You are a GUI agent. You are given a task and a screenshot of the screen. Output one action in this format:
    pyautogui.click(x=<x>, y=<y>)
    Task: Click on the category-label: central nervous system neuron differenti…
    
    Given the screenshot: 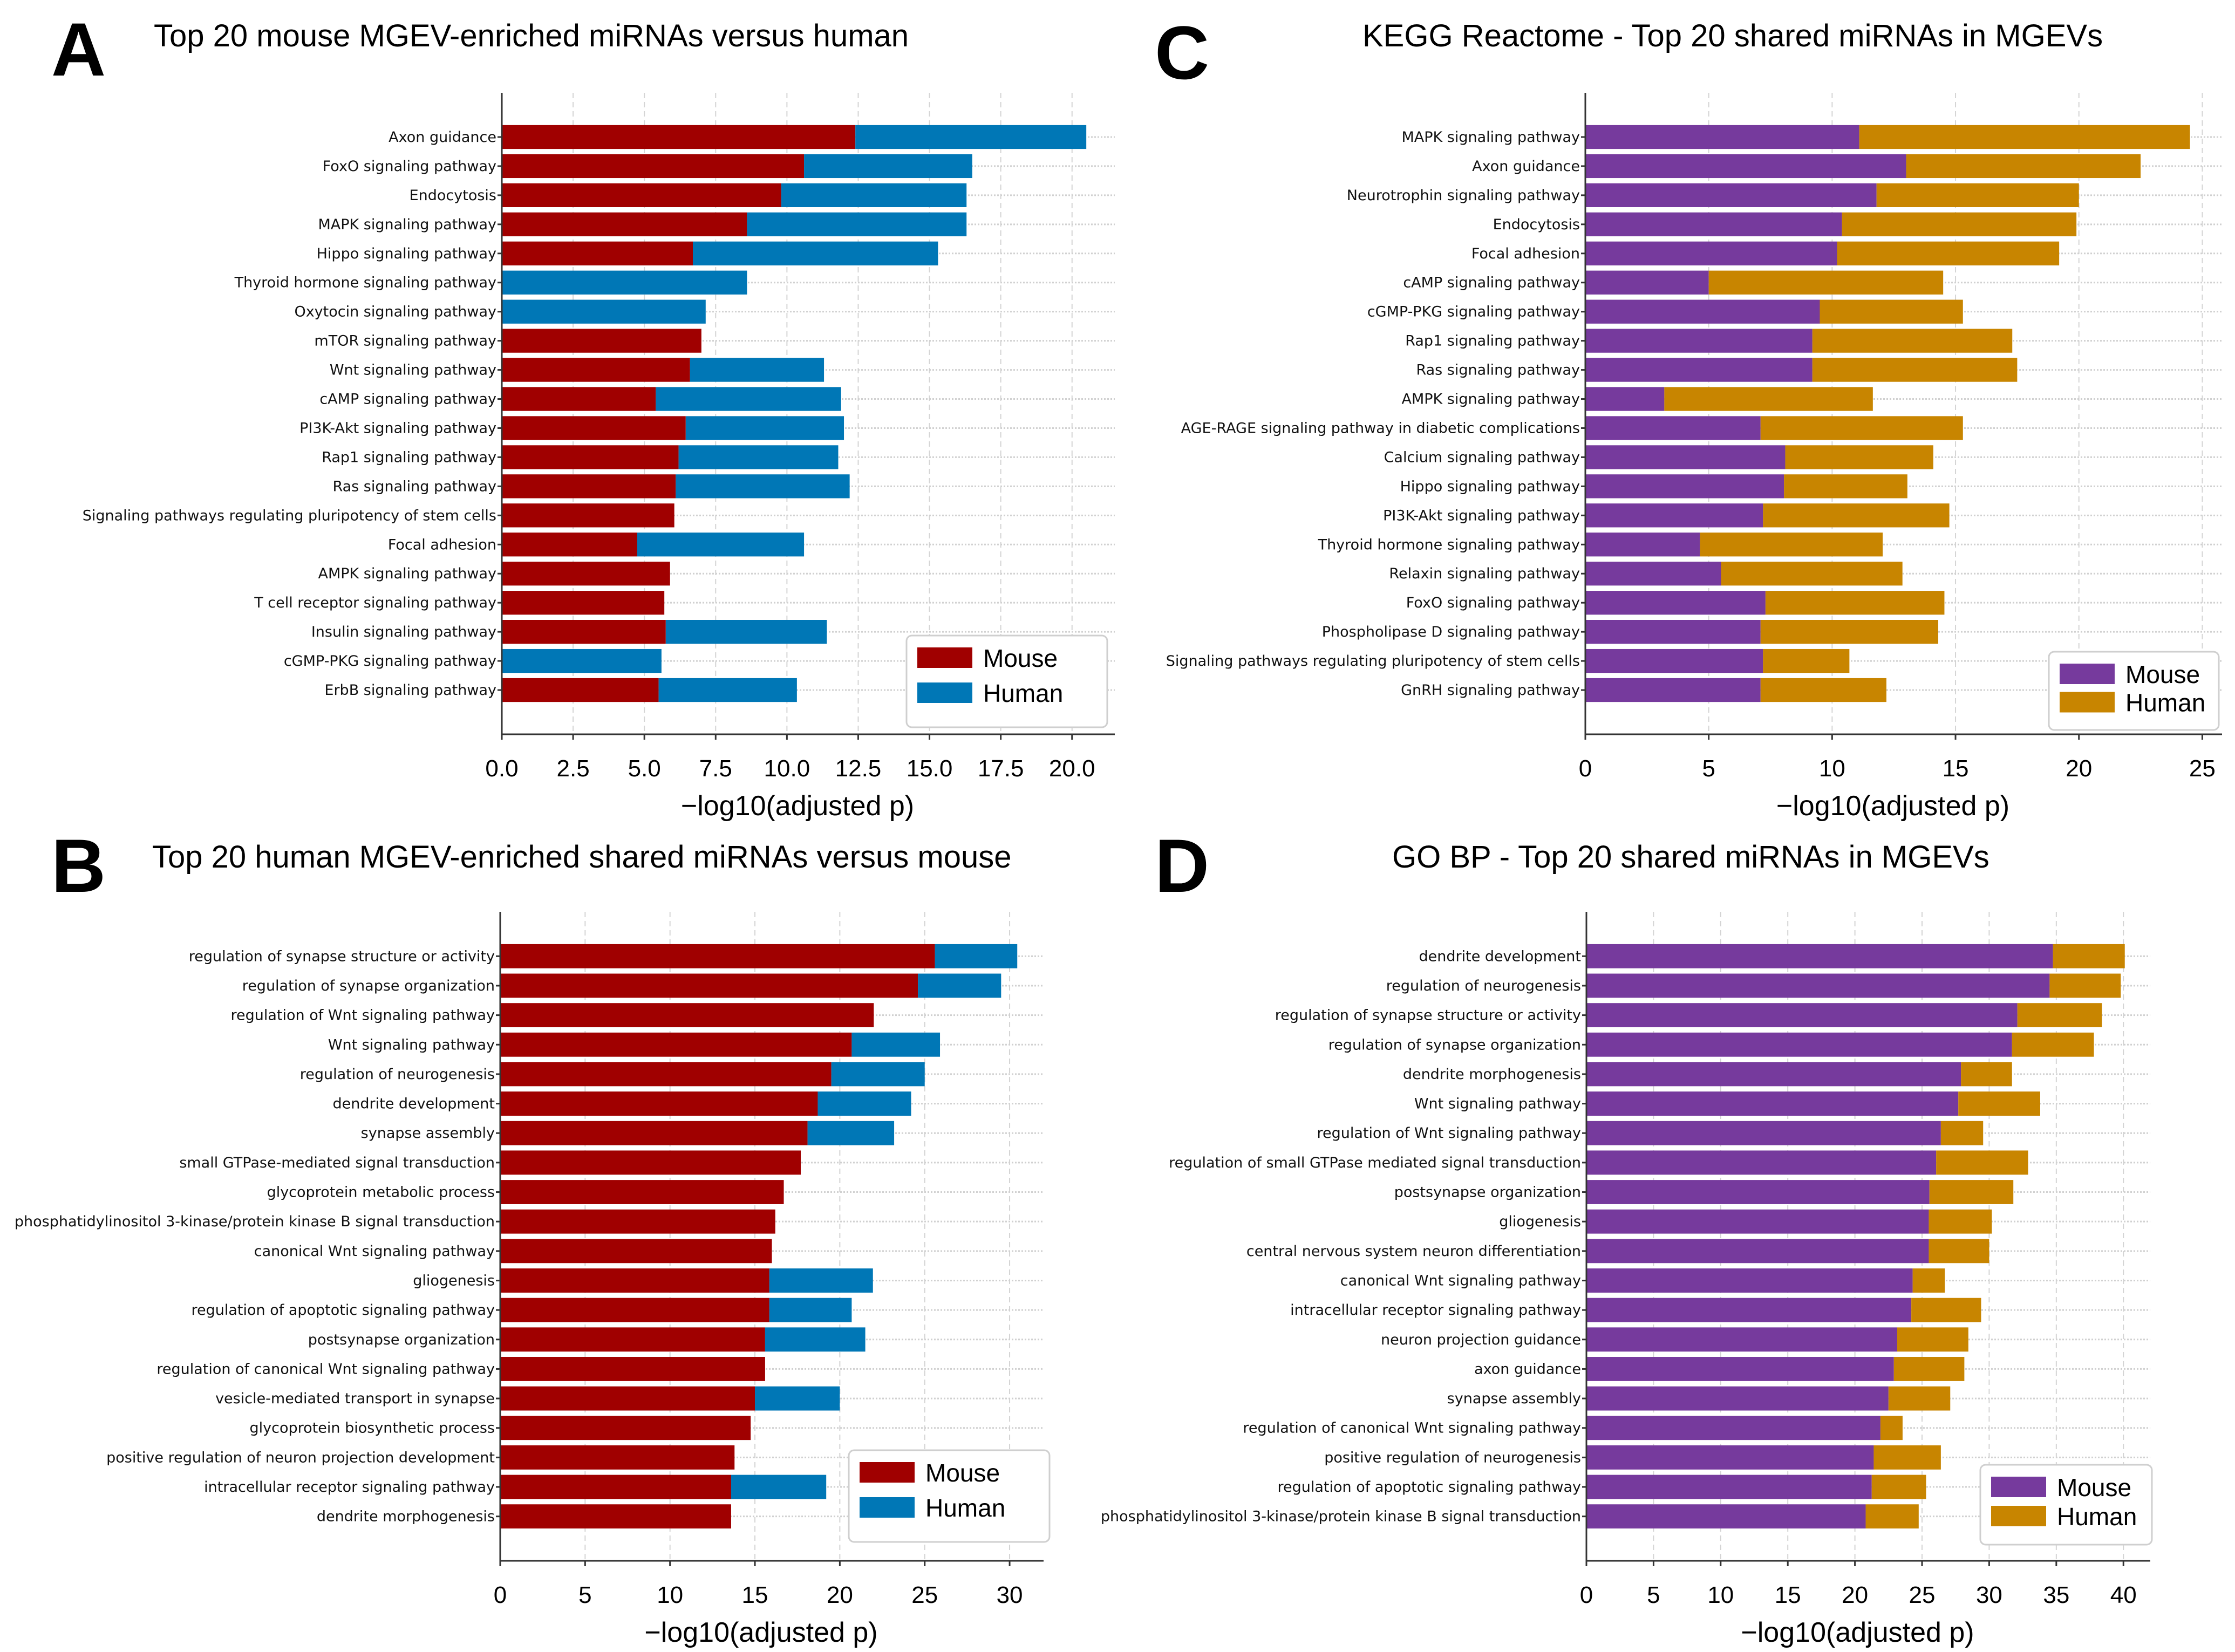 What is the action you would take?
    pyautogui.click(x=1413, y=1251)
    